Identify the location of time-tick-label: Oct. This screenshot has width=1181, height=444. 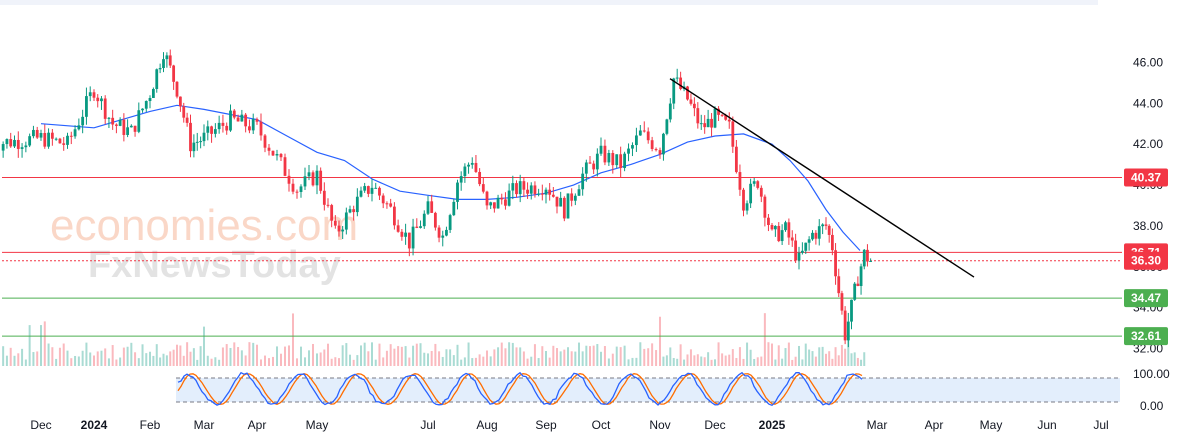
(601, 425).